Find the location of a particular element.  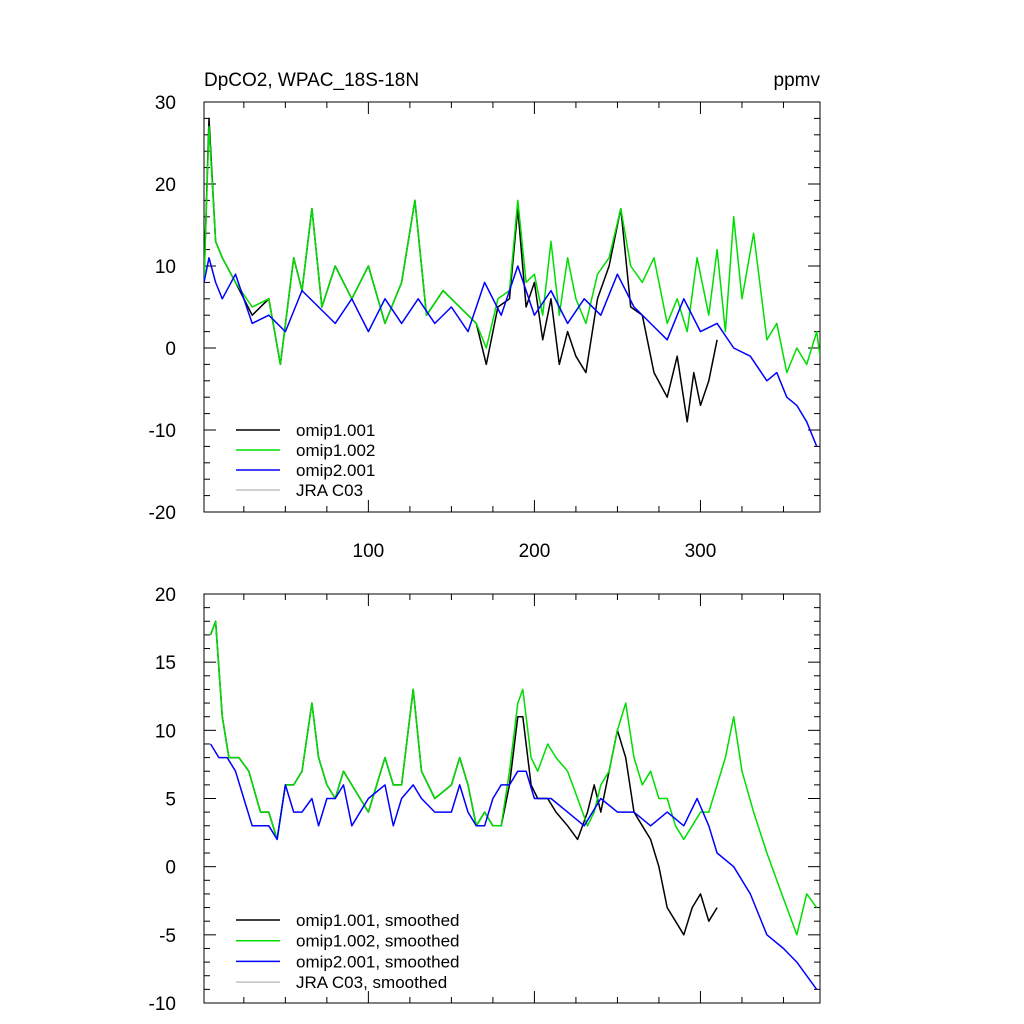

legend-label: omip1.002 is located at coordinates (335, 450).